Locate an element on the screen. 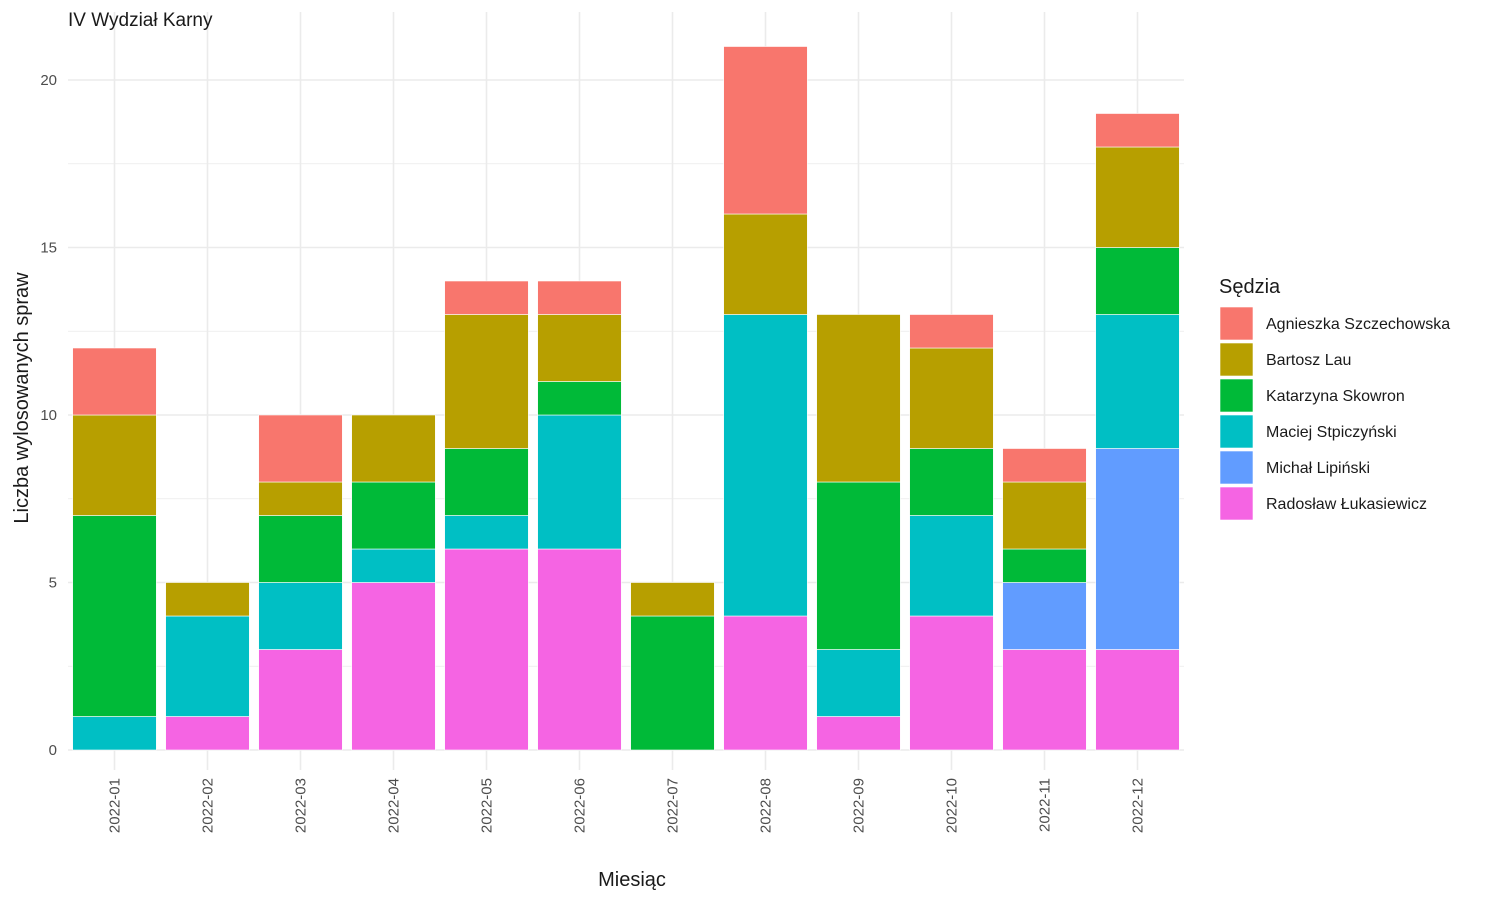  y-axis-ticks: 0 5 10 15 20 is located at coordinates (48, 415).